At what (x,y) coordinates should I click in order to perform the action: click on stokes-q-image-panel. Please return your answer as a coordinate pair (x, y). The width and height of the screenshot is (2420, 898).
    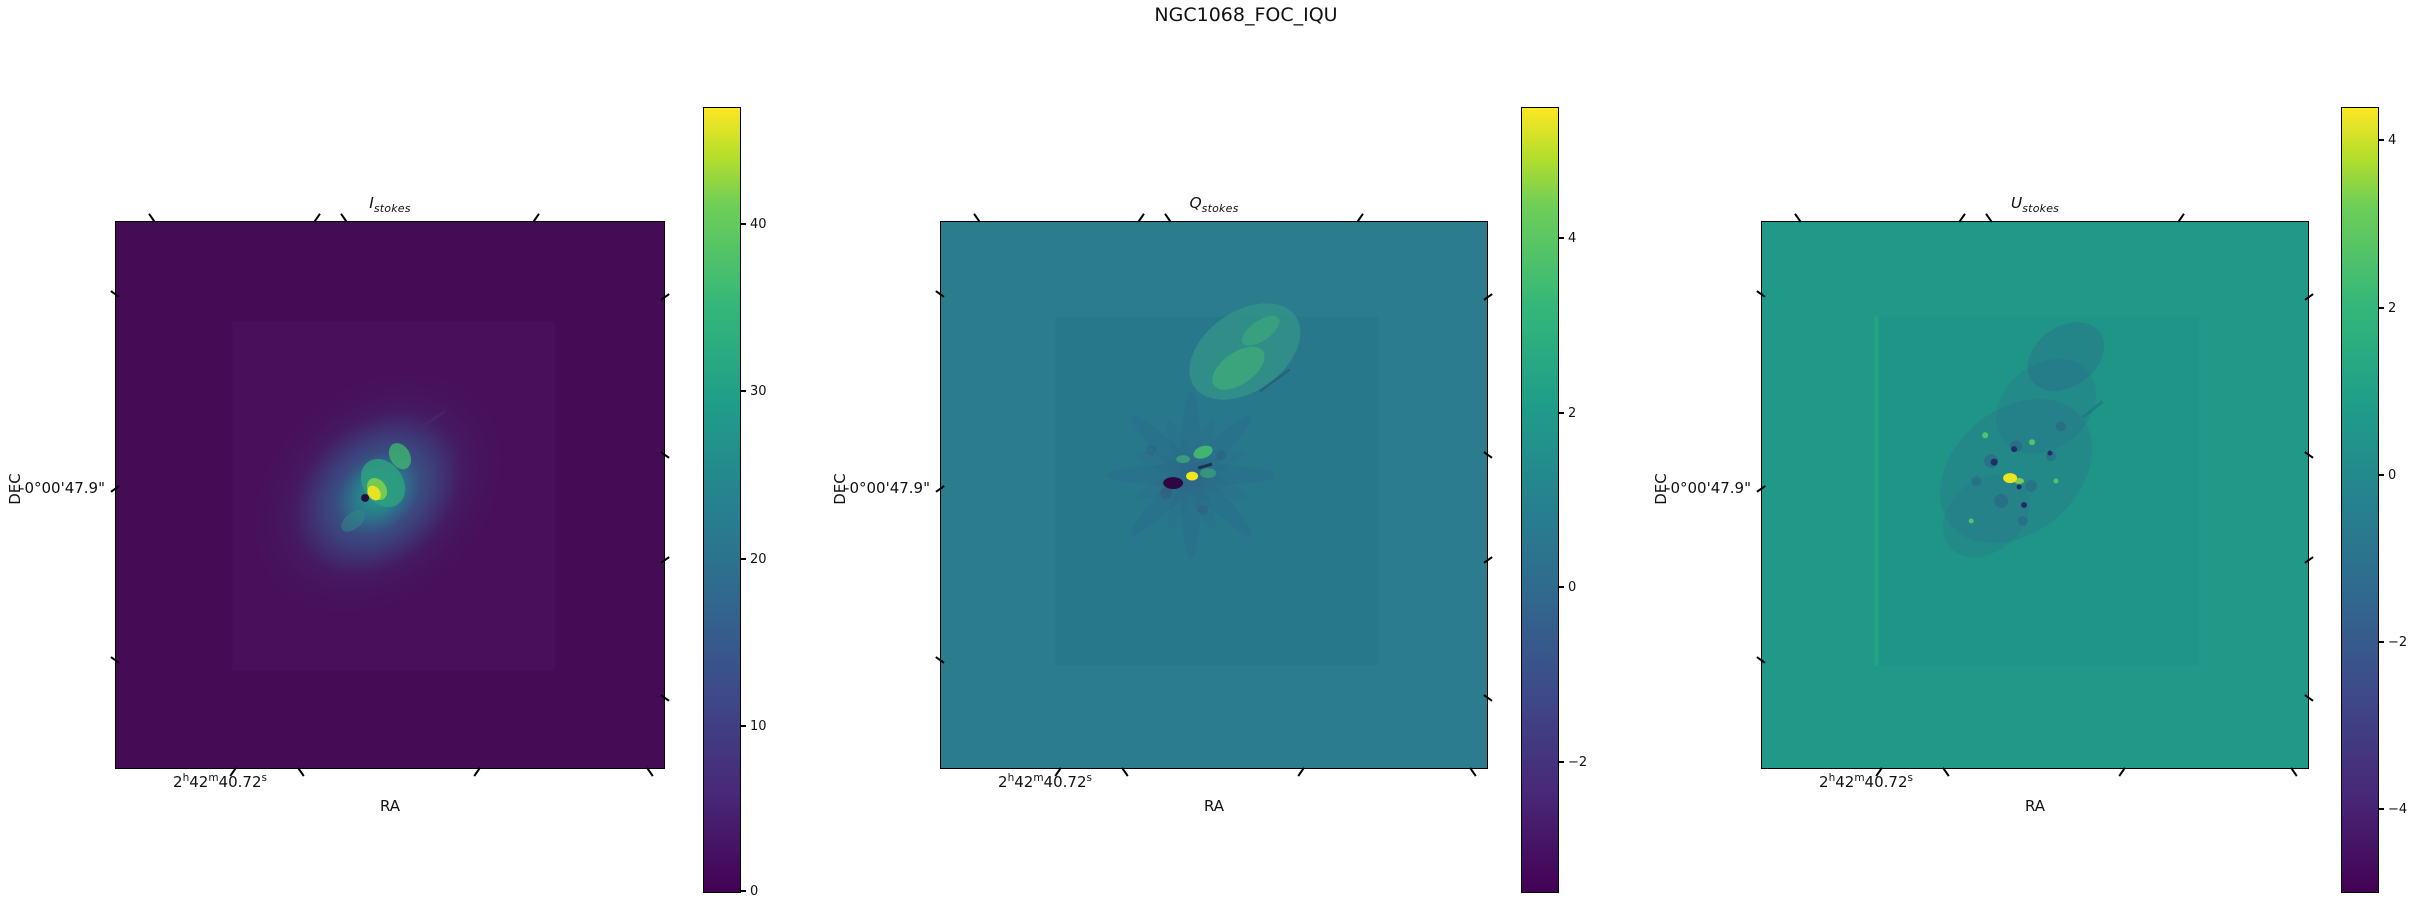
    Looking at the image, I should click on (1214, 495).